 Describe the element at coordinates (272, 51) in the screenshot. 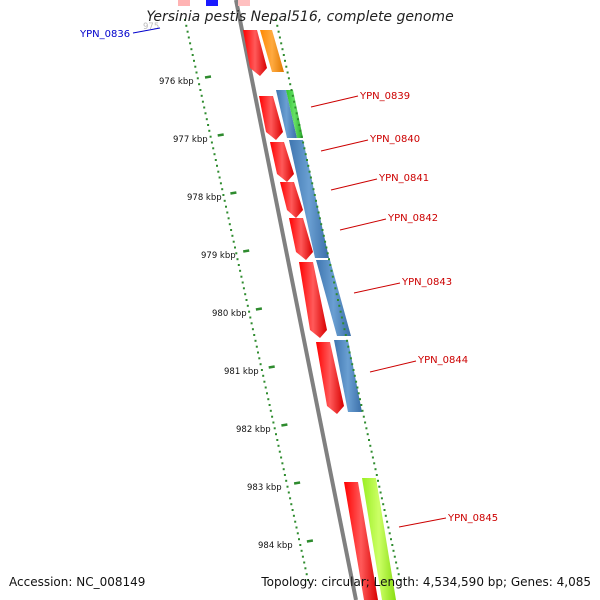

I see `orange-feature` at that location.